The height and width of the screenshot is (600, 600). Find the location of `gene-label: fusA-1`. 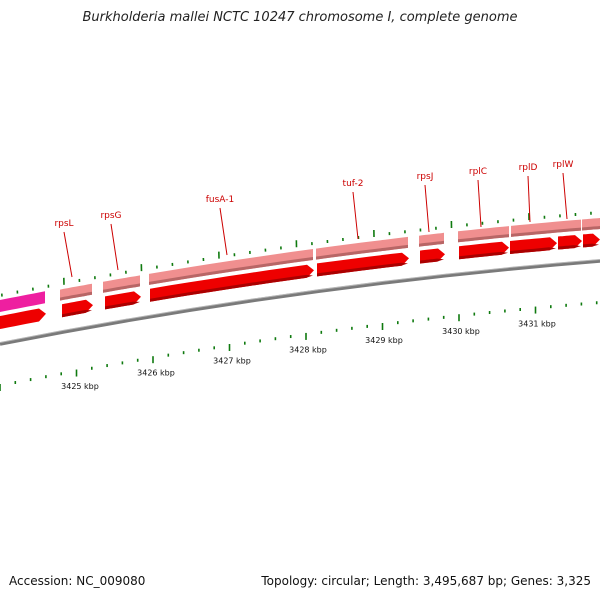

gene-label: fusA-1 is located at coordinates (220, 200).